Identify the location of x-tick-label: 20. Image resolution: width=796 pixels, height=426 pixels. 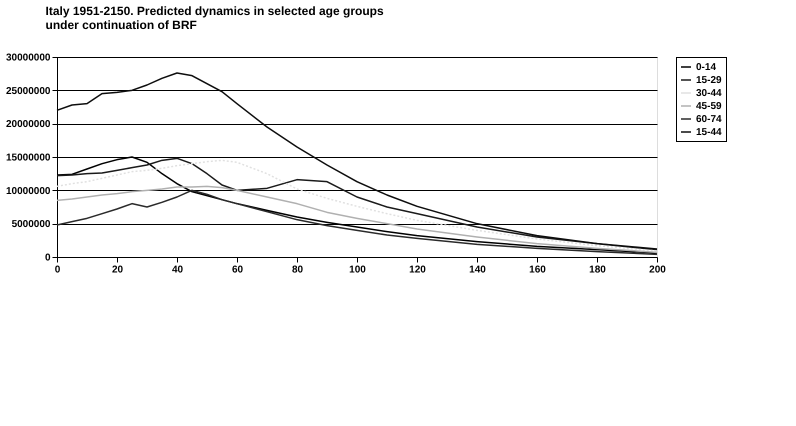
(118, 270).